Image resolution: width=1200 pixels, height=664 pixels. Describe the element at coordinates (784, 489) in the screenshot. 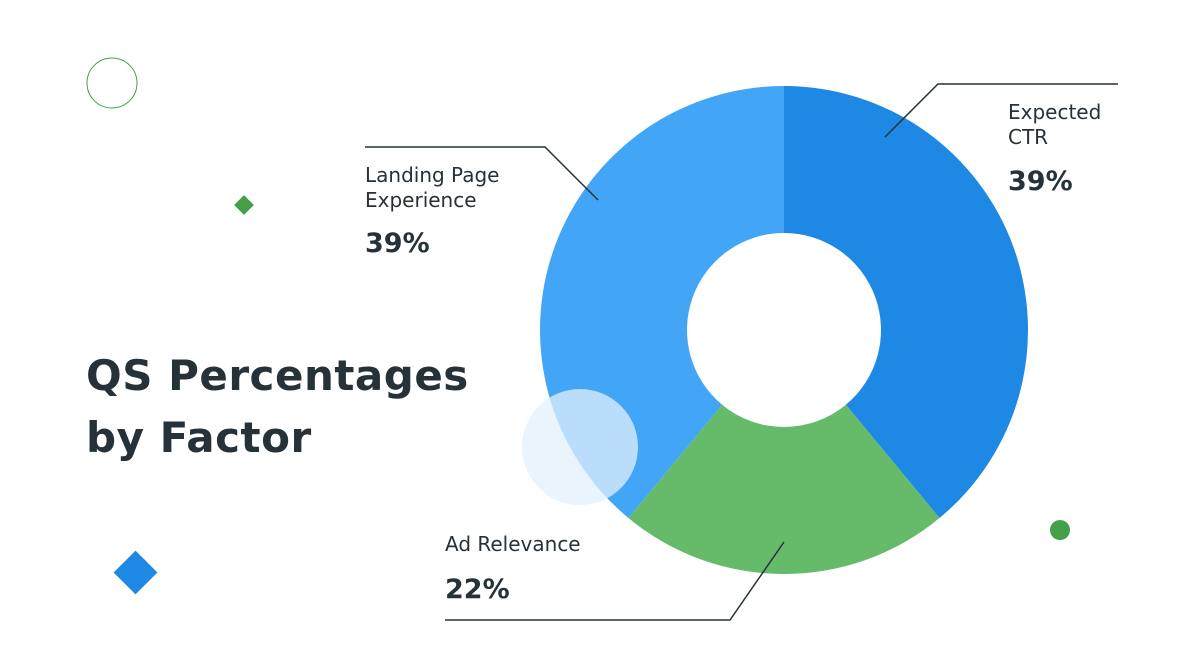

I see `slice-ad-relevance` at that location.